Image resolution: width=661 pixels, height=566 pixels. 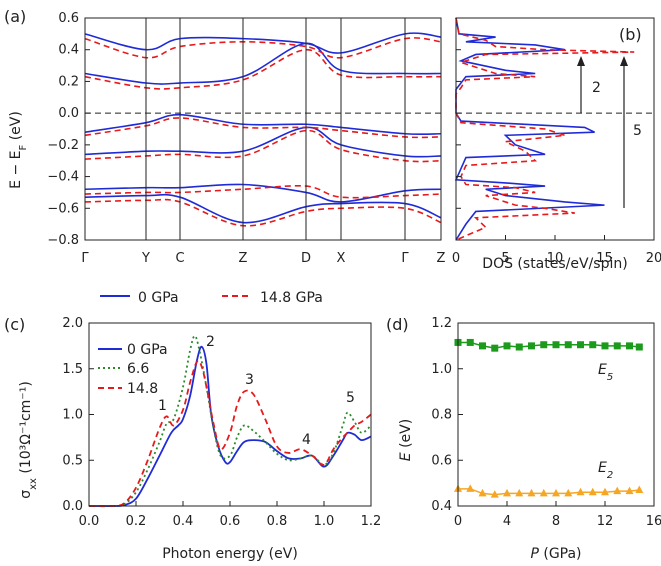 What do you see at coordinates (179, 258) in the screenshot?
I see `a-kpoint-label: C` at bounding box center [179, 258].